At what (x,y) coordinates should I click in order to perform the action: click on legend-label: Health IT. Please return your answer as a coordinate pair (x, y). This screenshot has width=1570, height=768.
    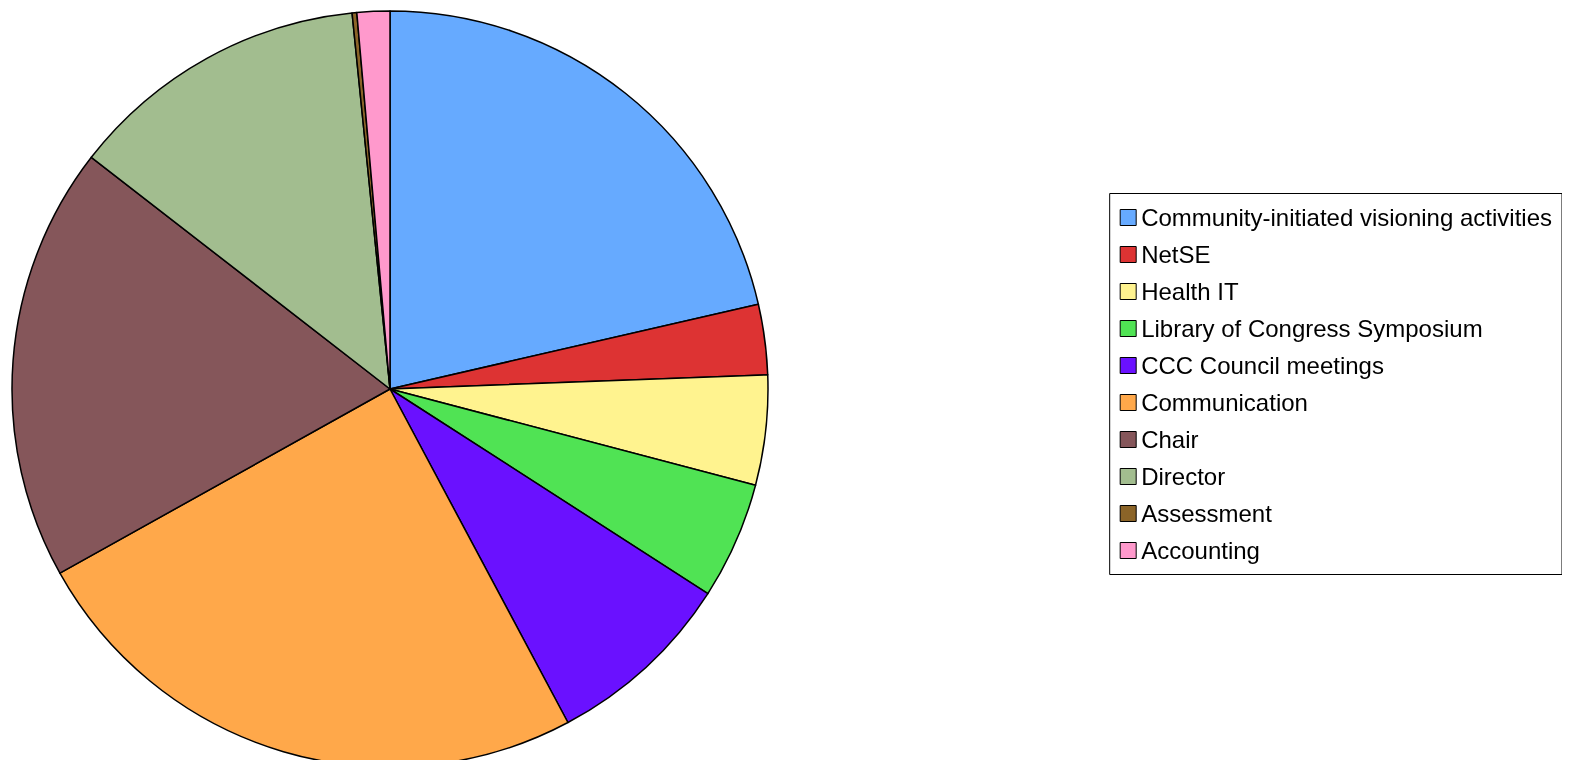
    Looking at the image, I should click on (1190, 291).